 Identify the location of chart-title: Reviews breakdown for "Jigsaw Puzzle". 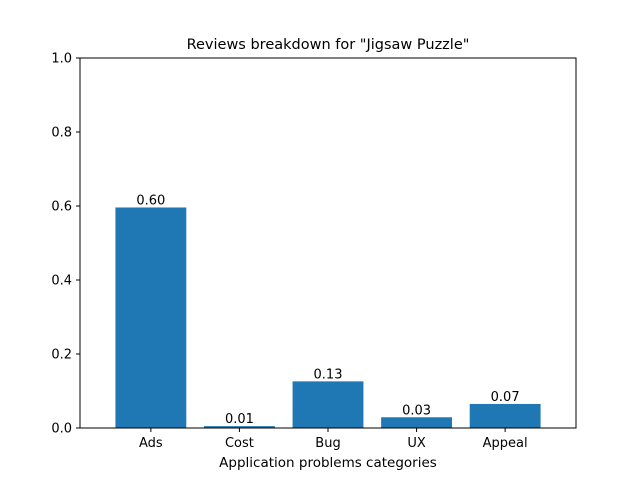
(328, 45).